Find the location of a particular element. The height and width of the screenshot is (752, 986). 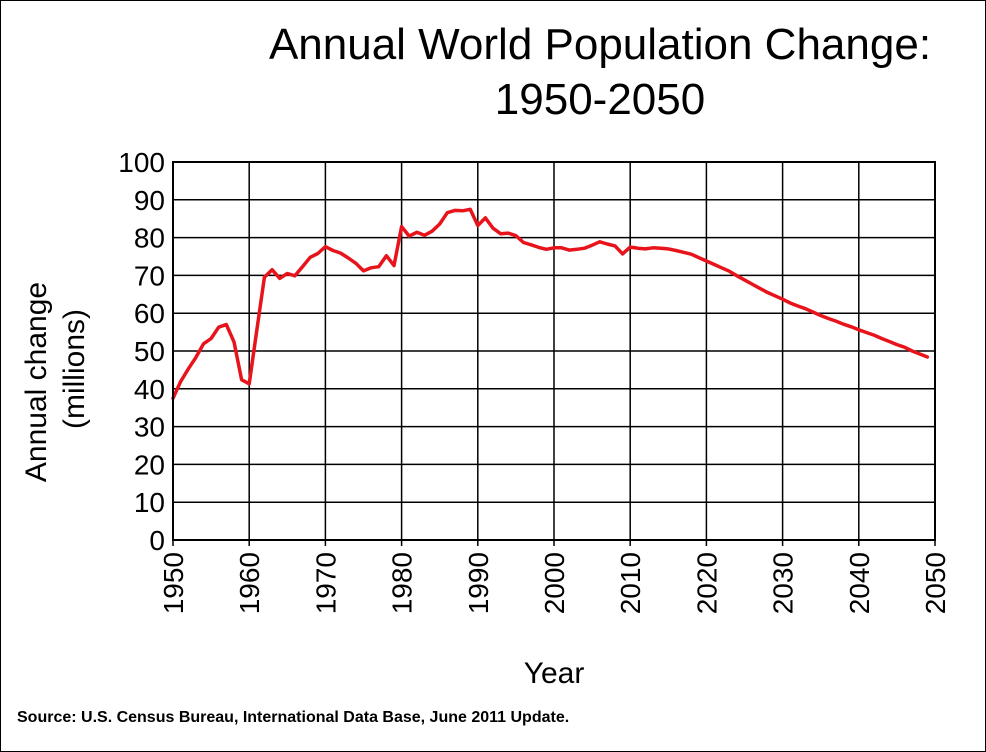

x-tick-label: 2010 is located at coordinates (630, 583).